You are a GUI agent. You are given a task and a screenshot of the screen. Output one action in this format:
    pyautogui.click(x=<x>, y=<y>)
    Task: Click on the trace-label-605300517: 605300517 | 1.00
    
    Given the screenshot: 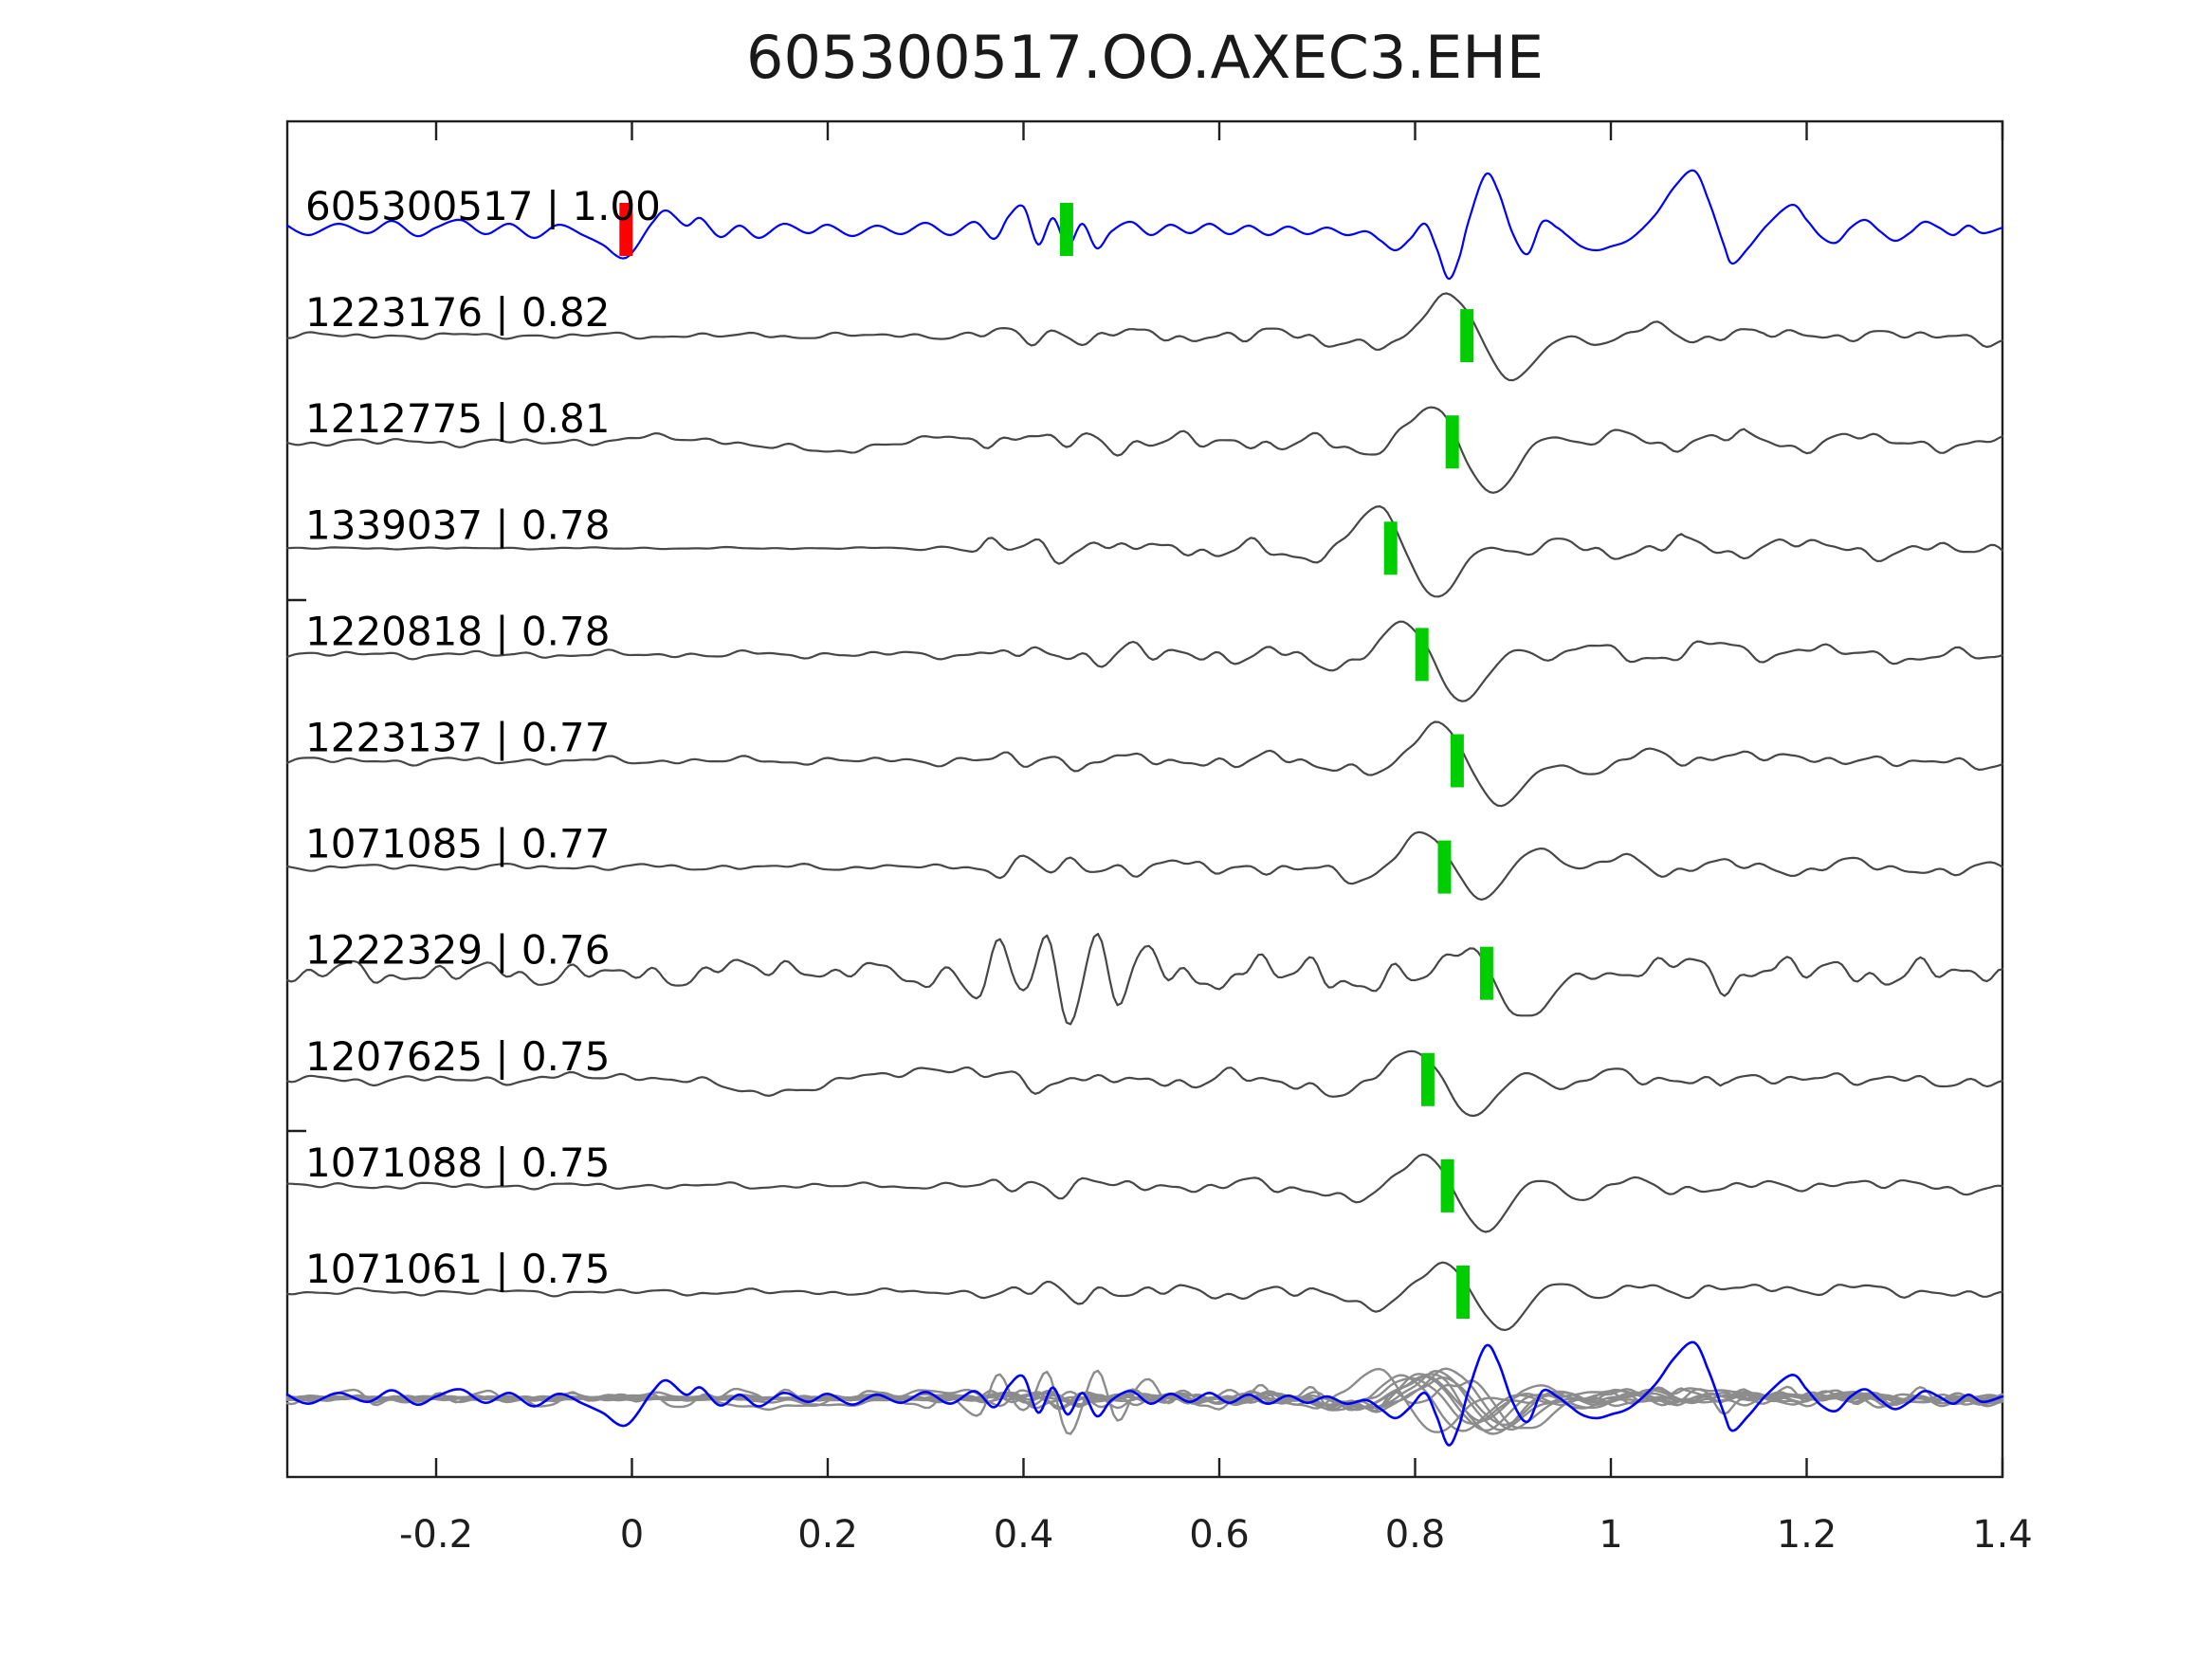 What is the action you would take?
    pyautogui.click(x=483, y=206)
    